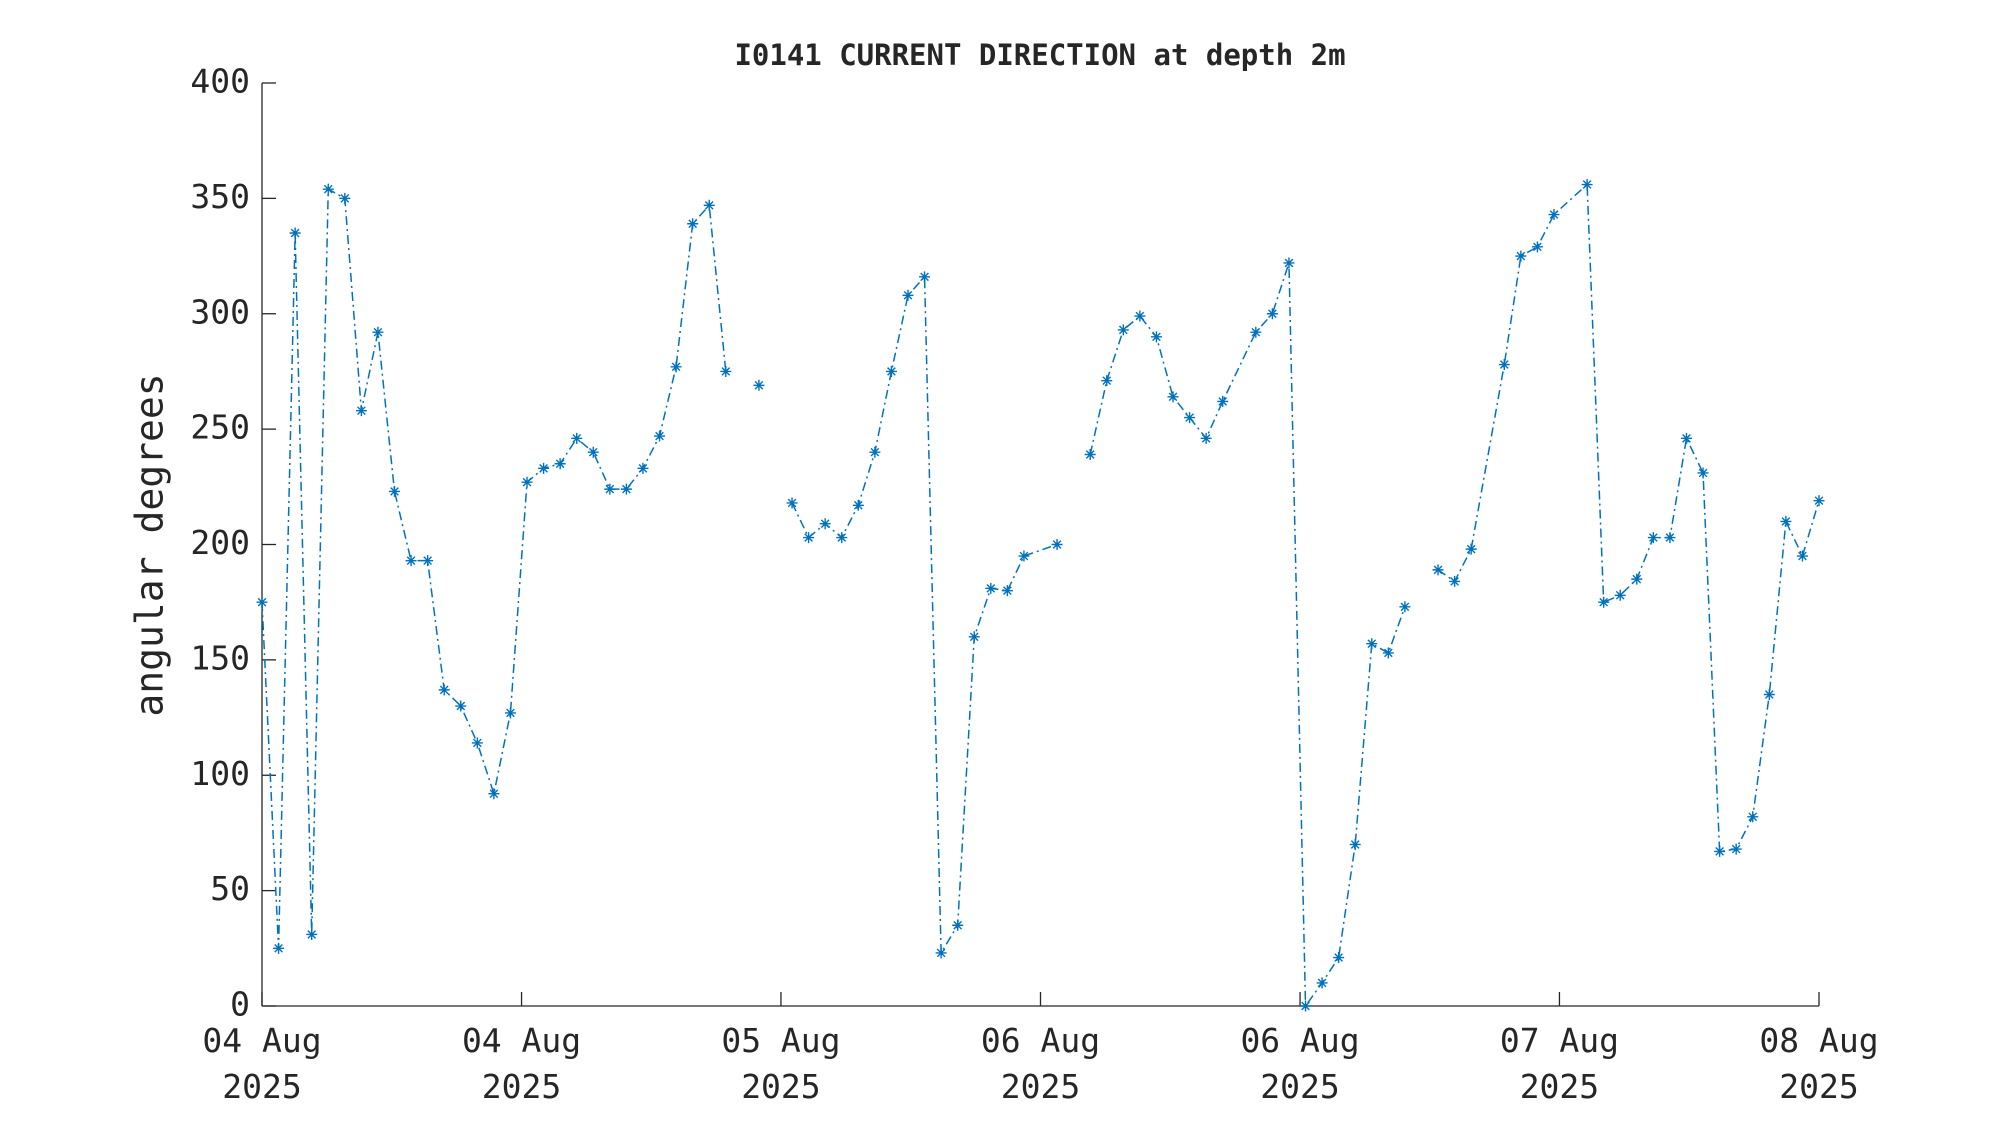 The height and width of the screenshot is (1125, 2000). I want to click on y-tick-label: 350, so click(220, 196).